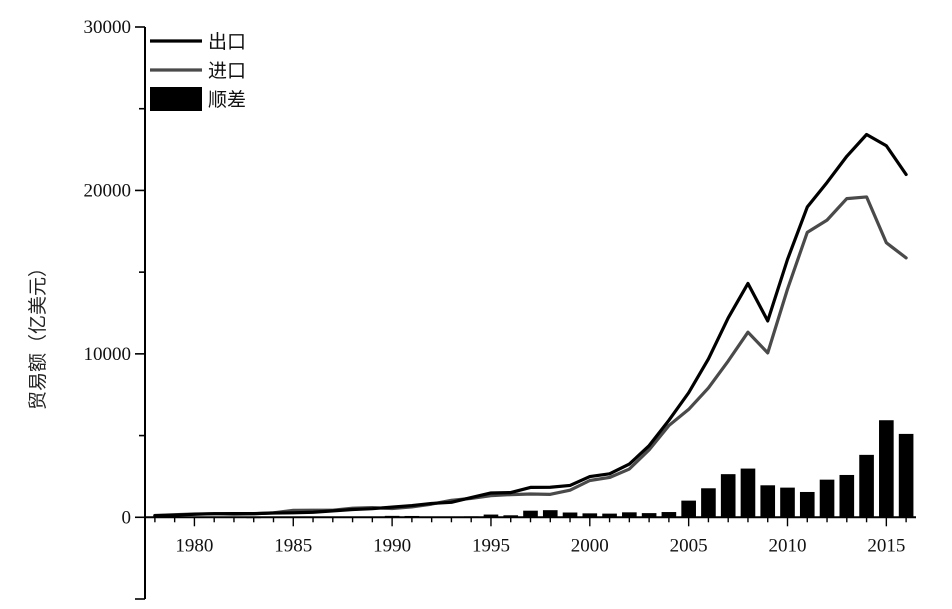  What do you see at coordinates (108, 190) in the screenshot?
I see `y-tick-label: 20000` at bounding box center [108, 190].